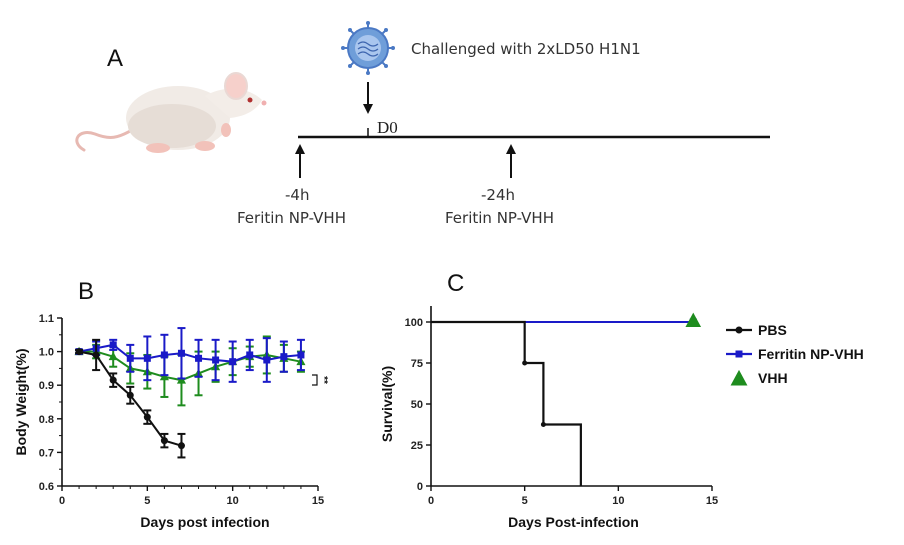 The width and height of the screenshot is (904, 545). Describe the element at coordinates (297, 195) in the screenshot. I see `dose-time-4h: -4h` at that location.